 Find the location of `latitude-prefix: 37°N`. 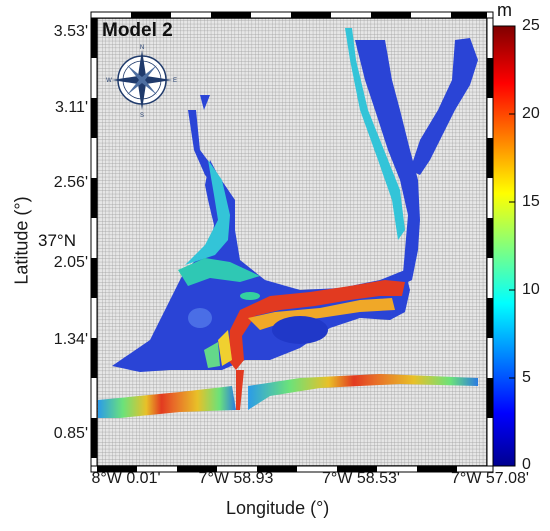

latitude-prefix: 37°N is located at coordinates (57, 240).